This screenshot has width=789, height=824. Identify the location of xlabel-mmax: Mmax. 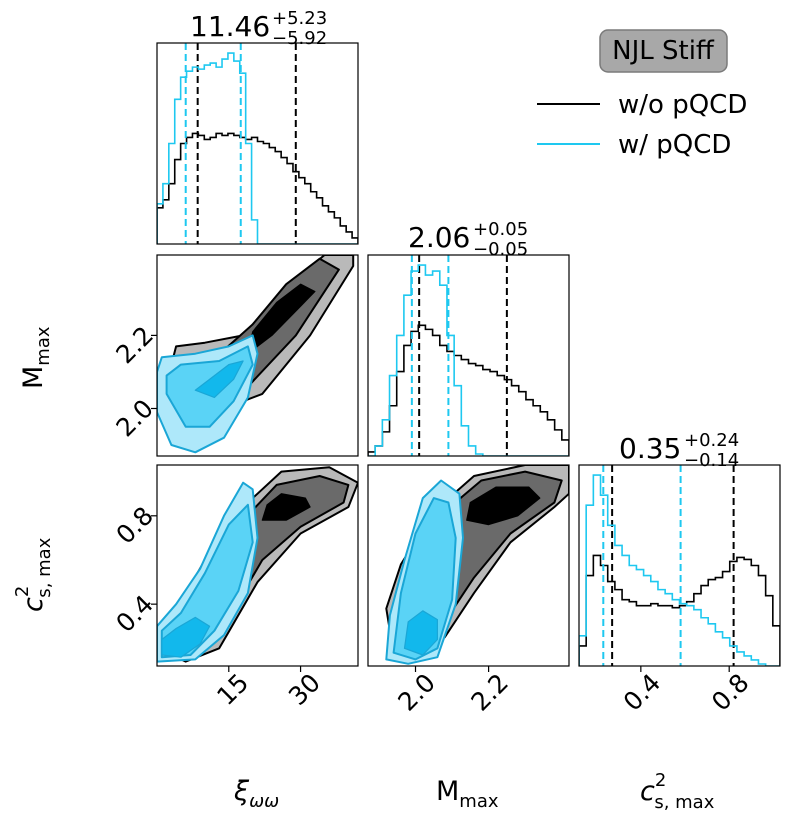
(467, 794).